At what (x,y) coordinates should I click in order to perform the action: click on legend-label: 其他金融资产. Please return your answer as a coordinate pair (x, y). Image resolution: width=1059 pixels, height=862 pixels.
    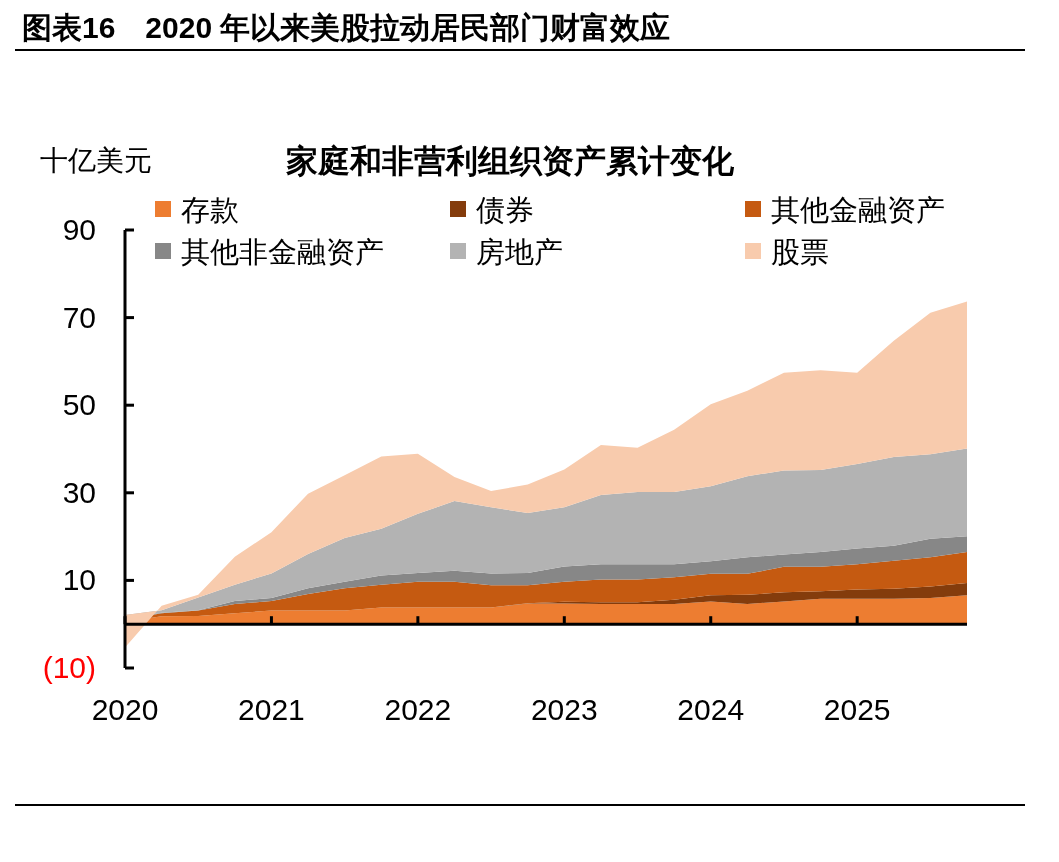
    Looking at the image, I should click on (858, 210).